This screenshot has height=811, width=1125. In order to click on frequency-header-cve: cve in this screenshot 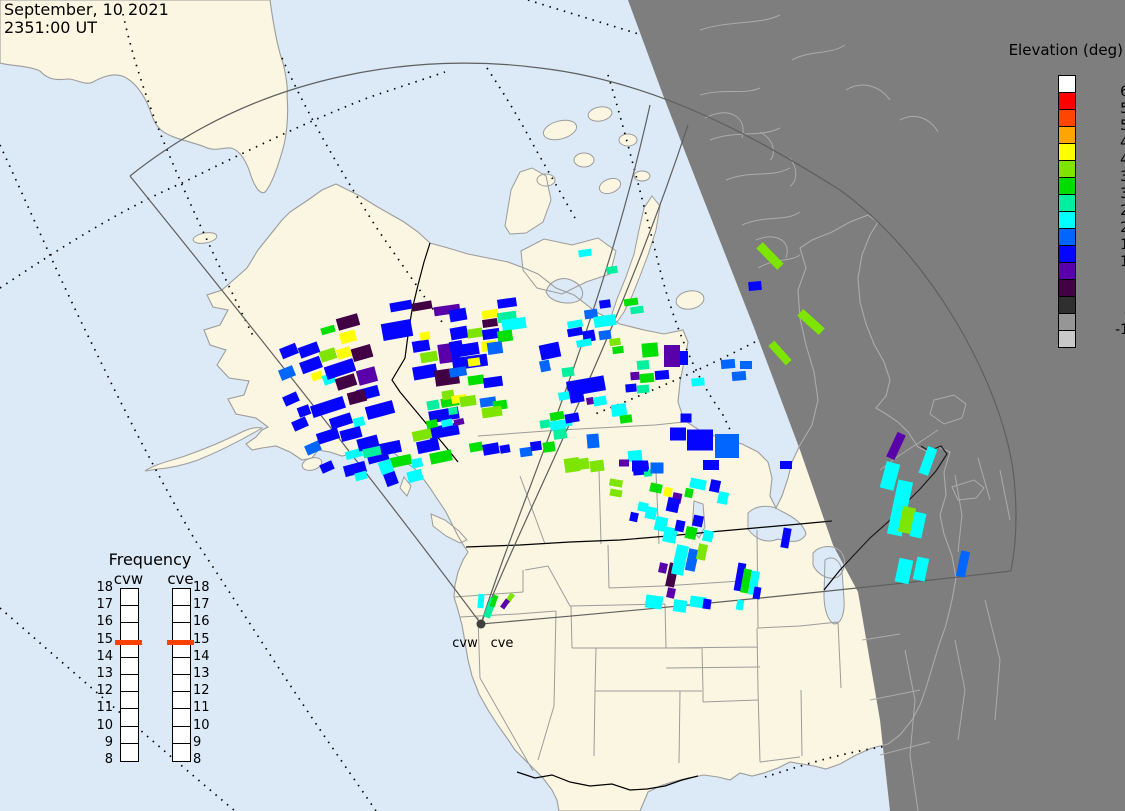, I will do `click(180, 579)`.